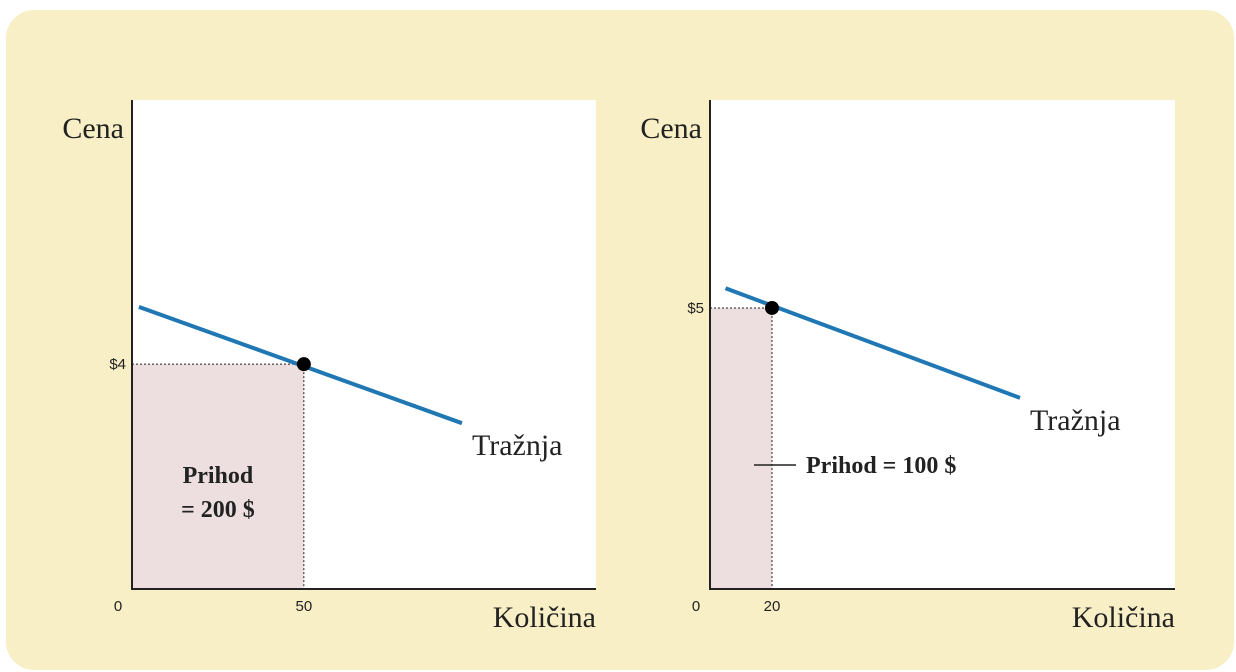 This screenshot has width=1236, height=672. Describe the element at coordinates (881, 466) in the screenshot. I see `revenue-label: Prihod = 100 $` at that location.